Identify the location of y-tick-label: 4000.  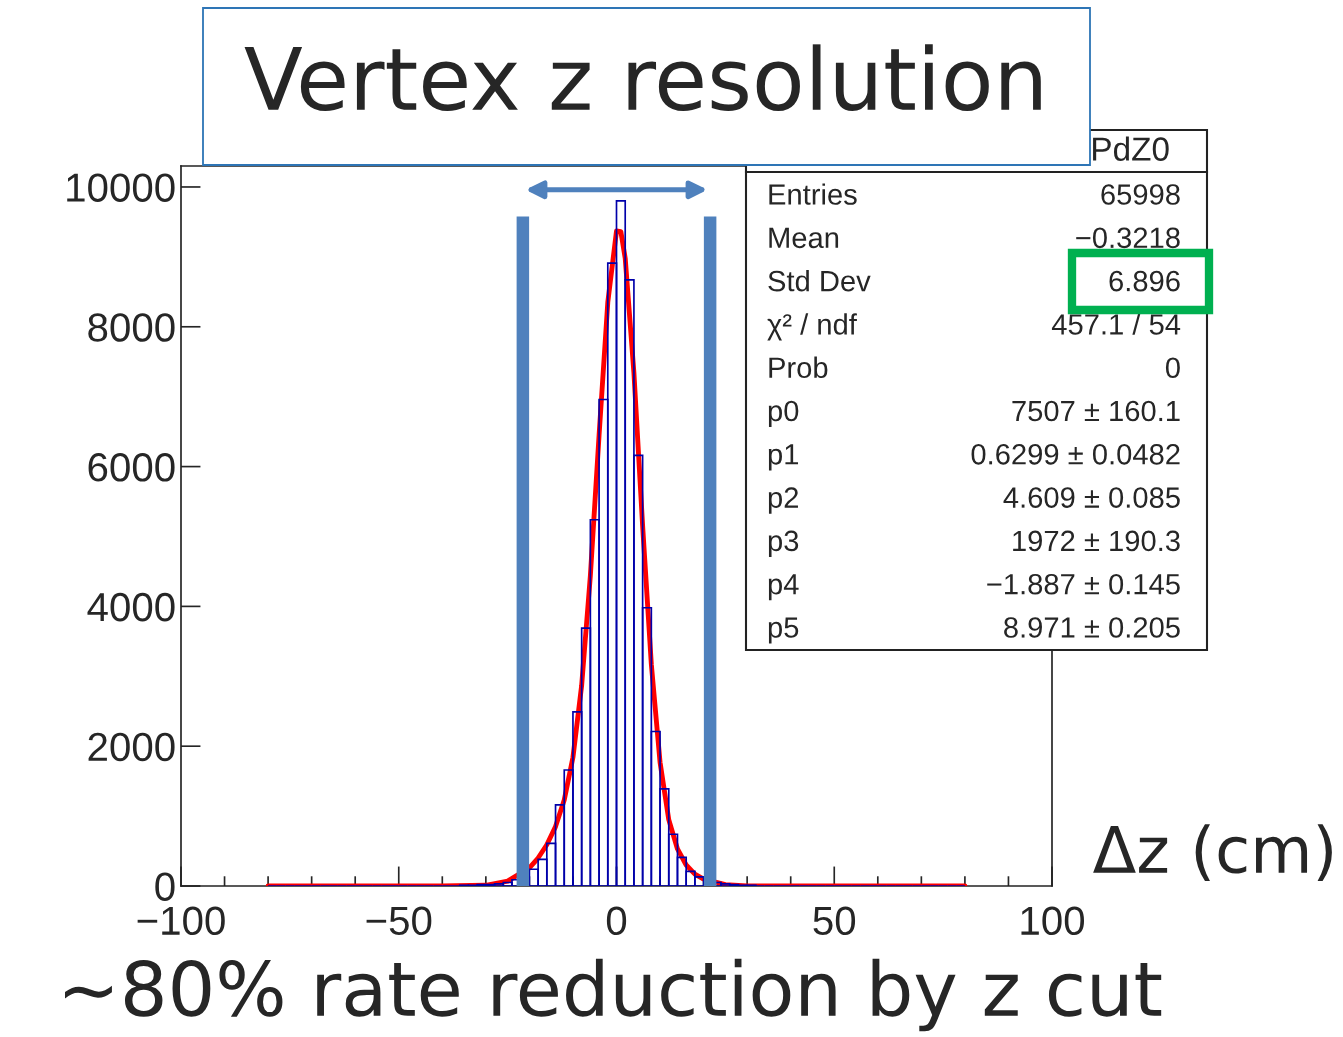
(131, 607).